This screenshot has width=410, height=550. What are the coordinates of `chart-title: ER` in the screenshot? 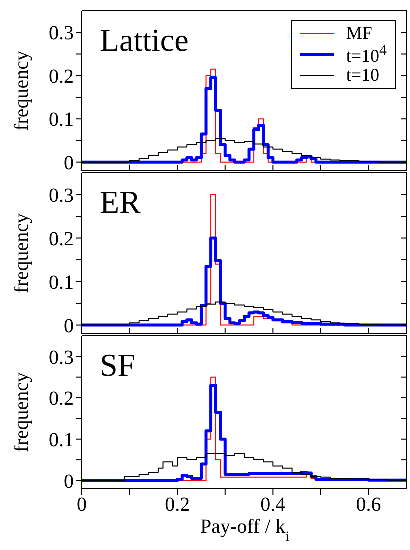 It's located at (120, 202).